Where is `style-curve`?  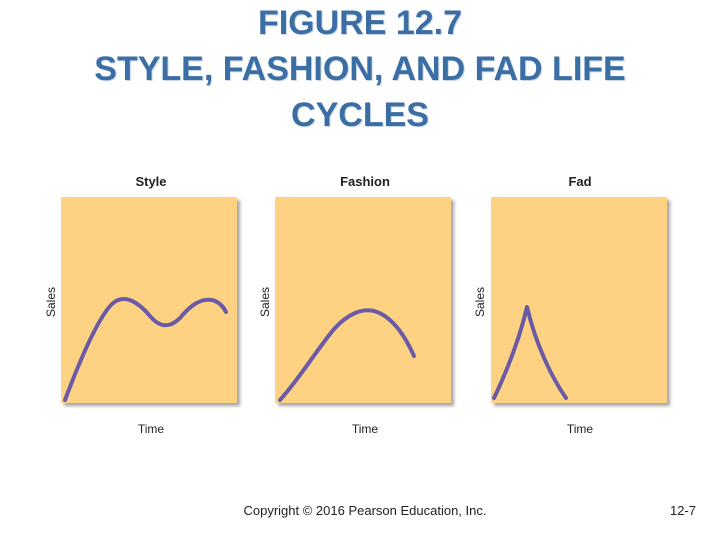 style-curve is located at coordinates (145, 349).